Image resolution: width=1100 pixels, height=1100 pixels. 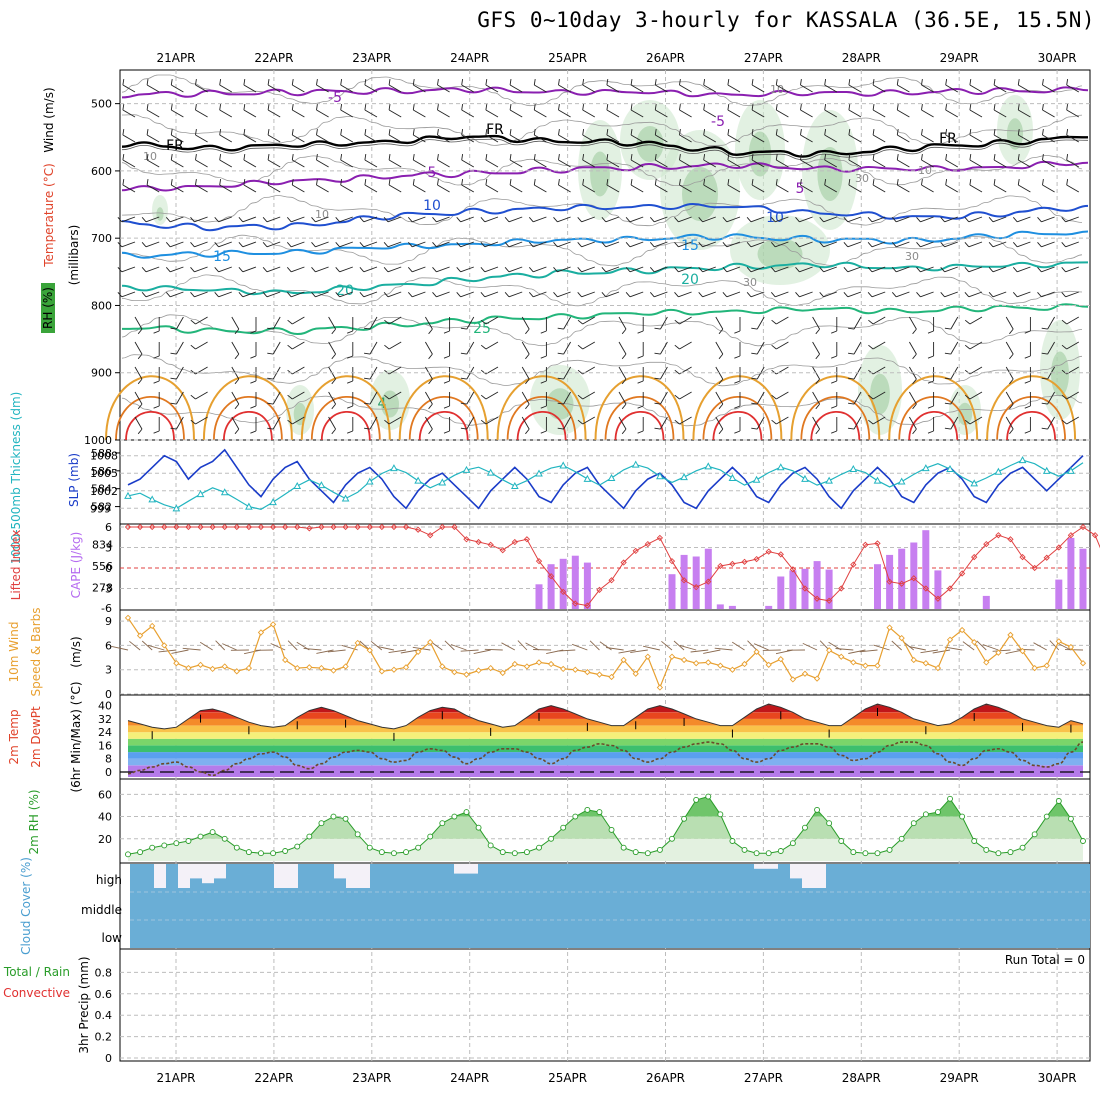 What do you see at coordinates (1057, 1078) in the screenshot?
I see `bottom-date-30apr: 30APR` at bounding box center [1057, 1078].